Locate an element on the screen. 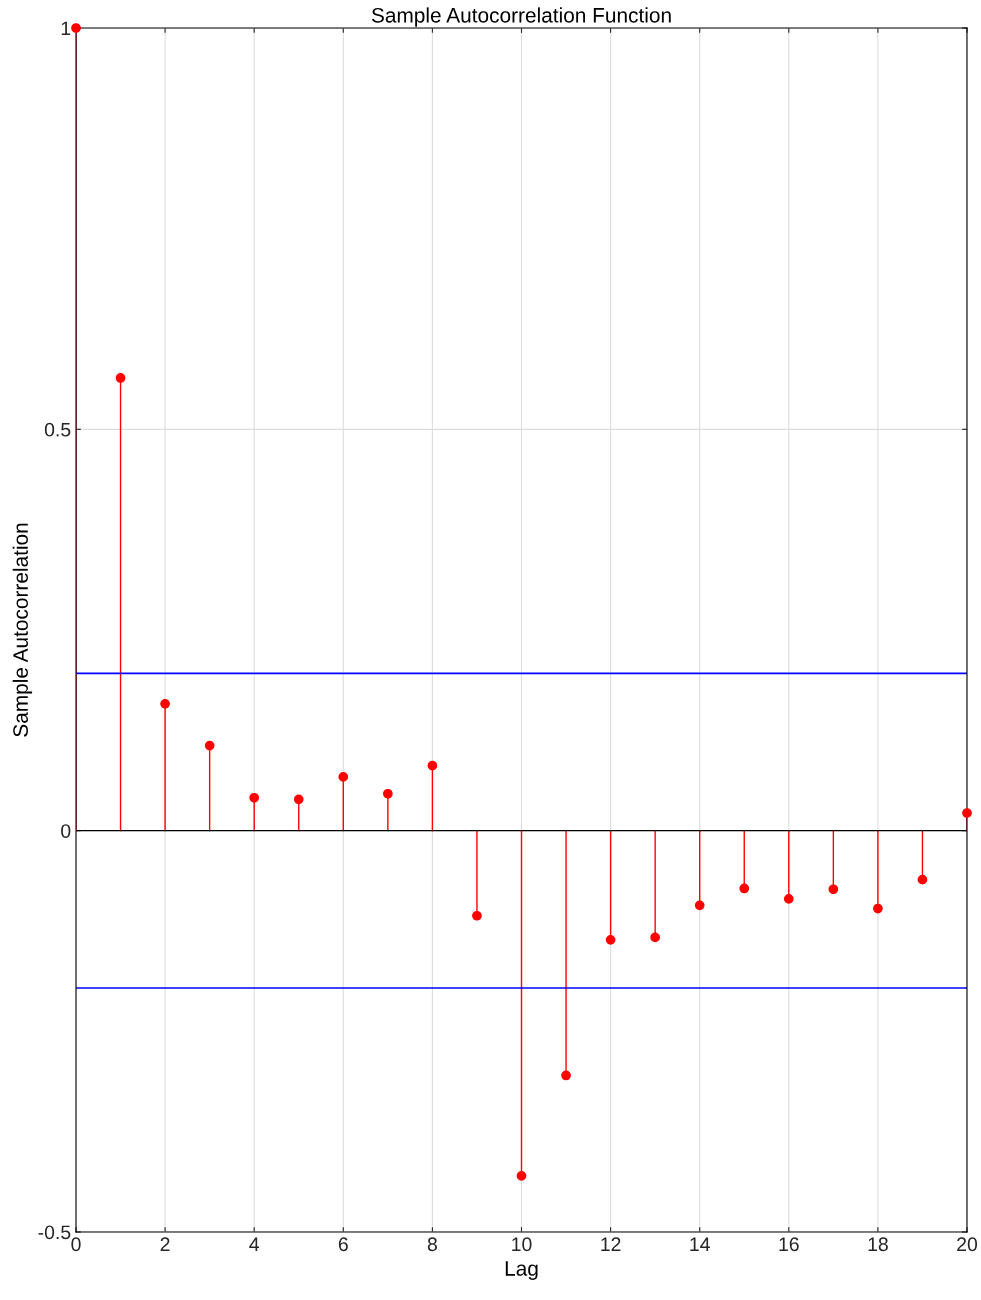 The height and width of the screenshot is (1300, 981). x-tick-label: 16 is located at coordinates (789, 1244).